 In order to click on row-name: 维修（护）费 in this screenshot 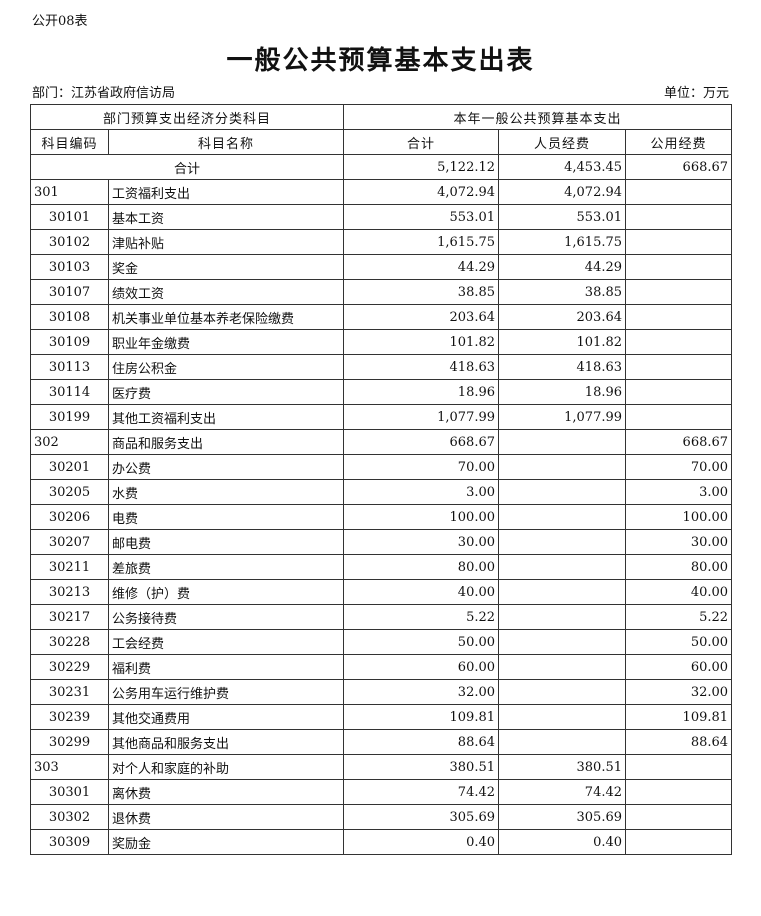, I will do `click(226, 592)`.